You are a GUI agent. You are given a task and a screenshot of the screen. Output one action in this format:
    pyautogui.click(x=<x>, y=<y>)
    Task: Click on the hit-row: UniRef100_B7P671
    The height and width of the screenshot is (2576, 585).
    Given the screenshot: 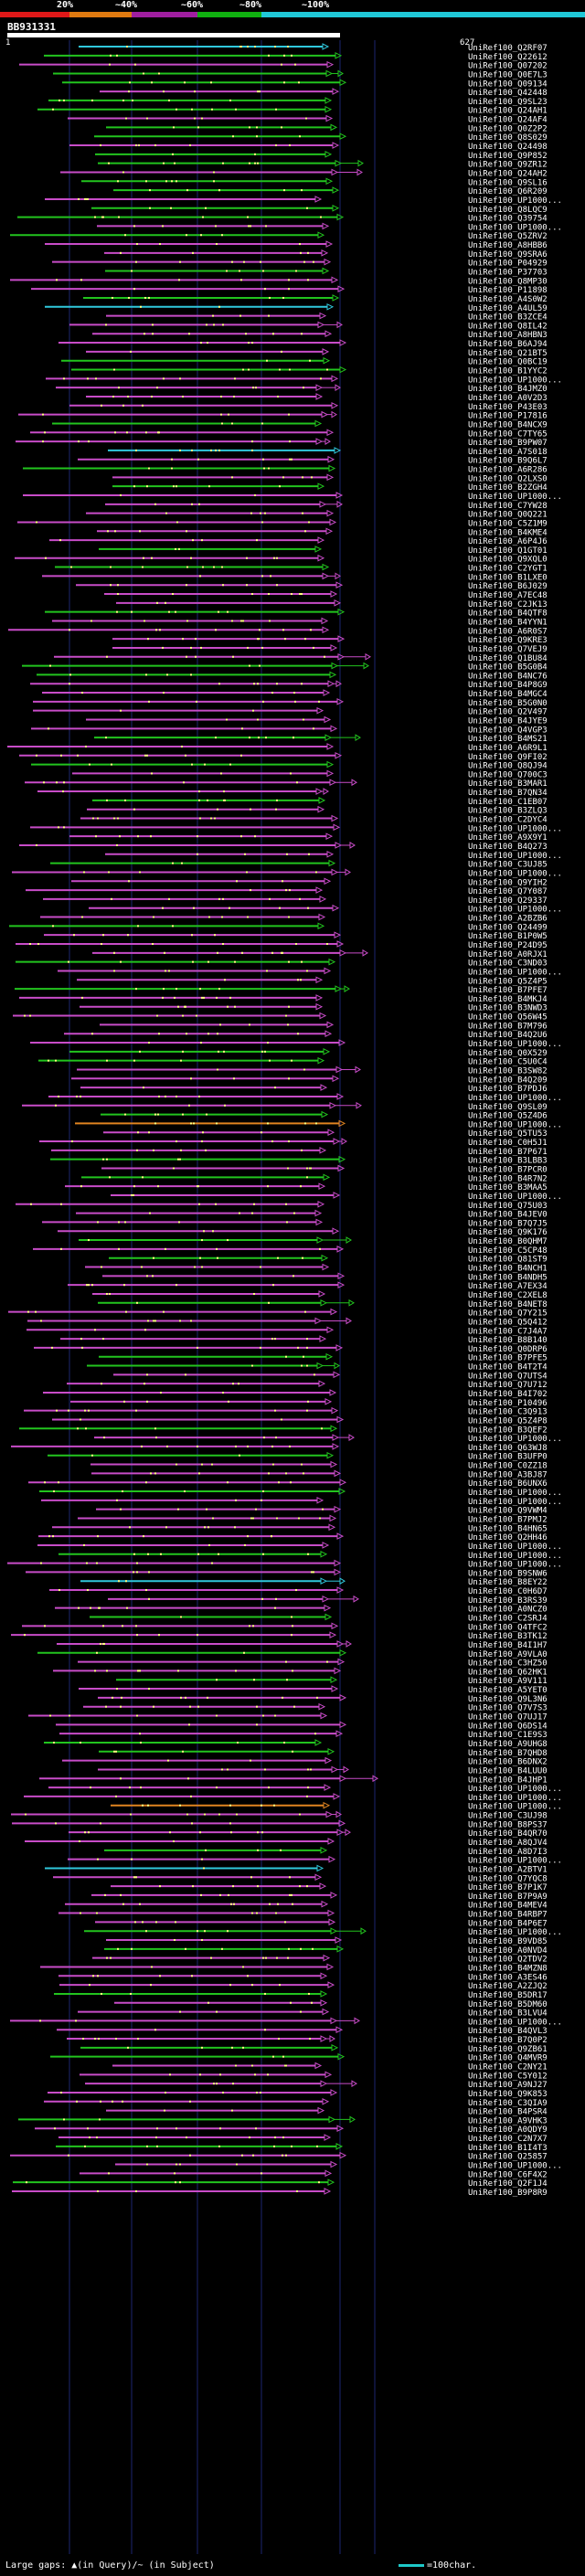 What is the action you would take?
    pyautogui.click(x=299, y=1152)
    